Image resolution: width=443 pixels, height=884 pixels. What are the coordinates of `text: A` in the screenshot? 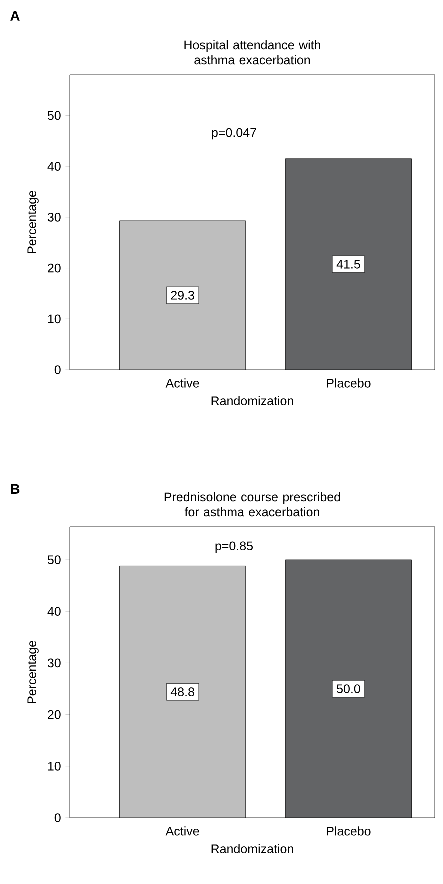 It's located at (15, 16).